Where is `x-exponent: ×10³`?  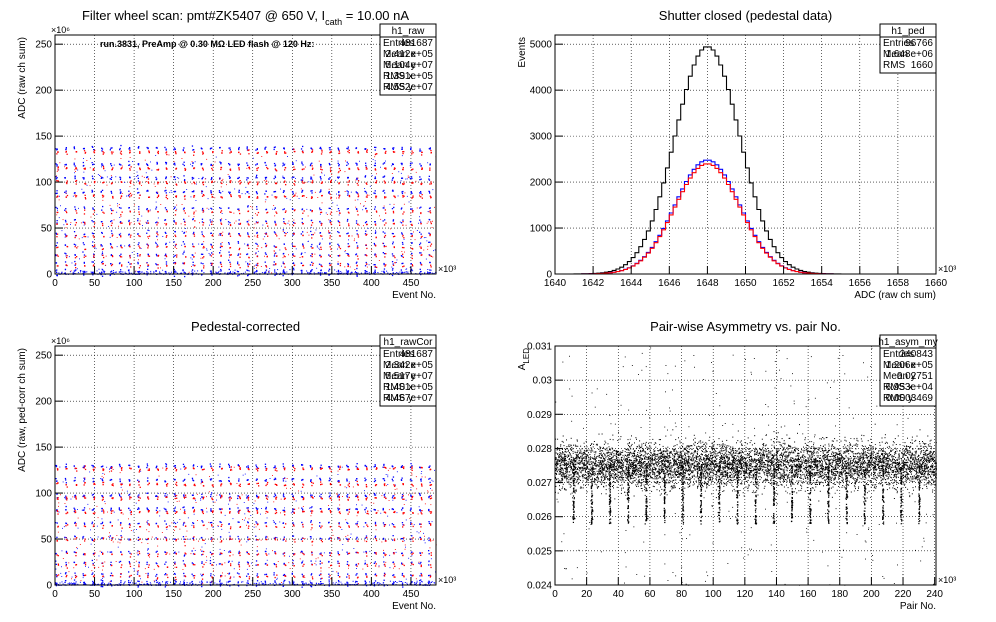 x-exponent: ×10³ is located at coordinates (447, 269).